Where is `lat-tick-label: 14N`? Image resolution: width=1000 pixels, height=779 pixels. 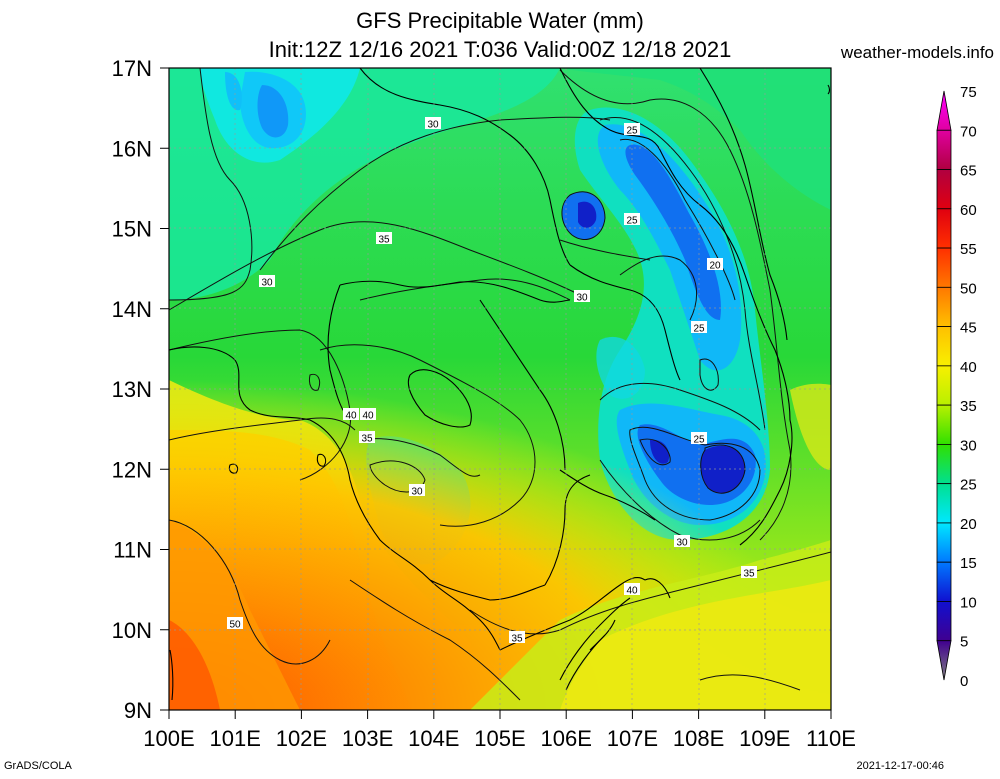
lat-tick-label: 14N is located at coordinates (132, 309).